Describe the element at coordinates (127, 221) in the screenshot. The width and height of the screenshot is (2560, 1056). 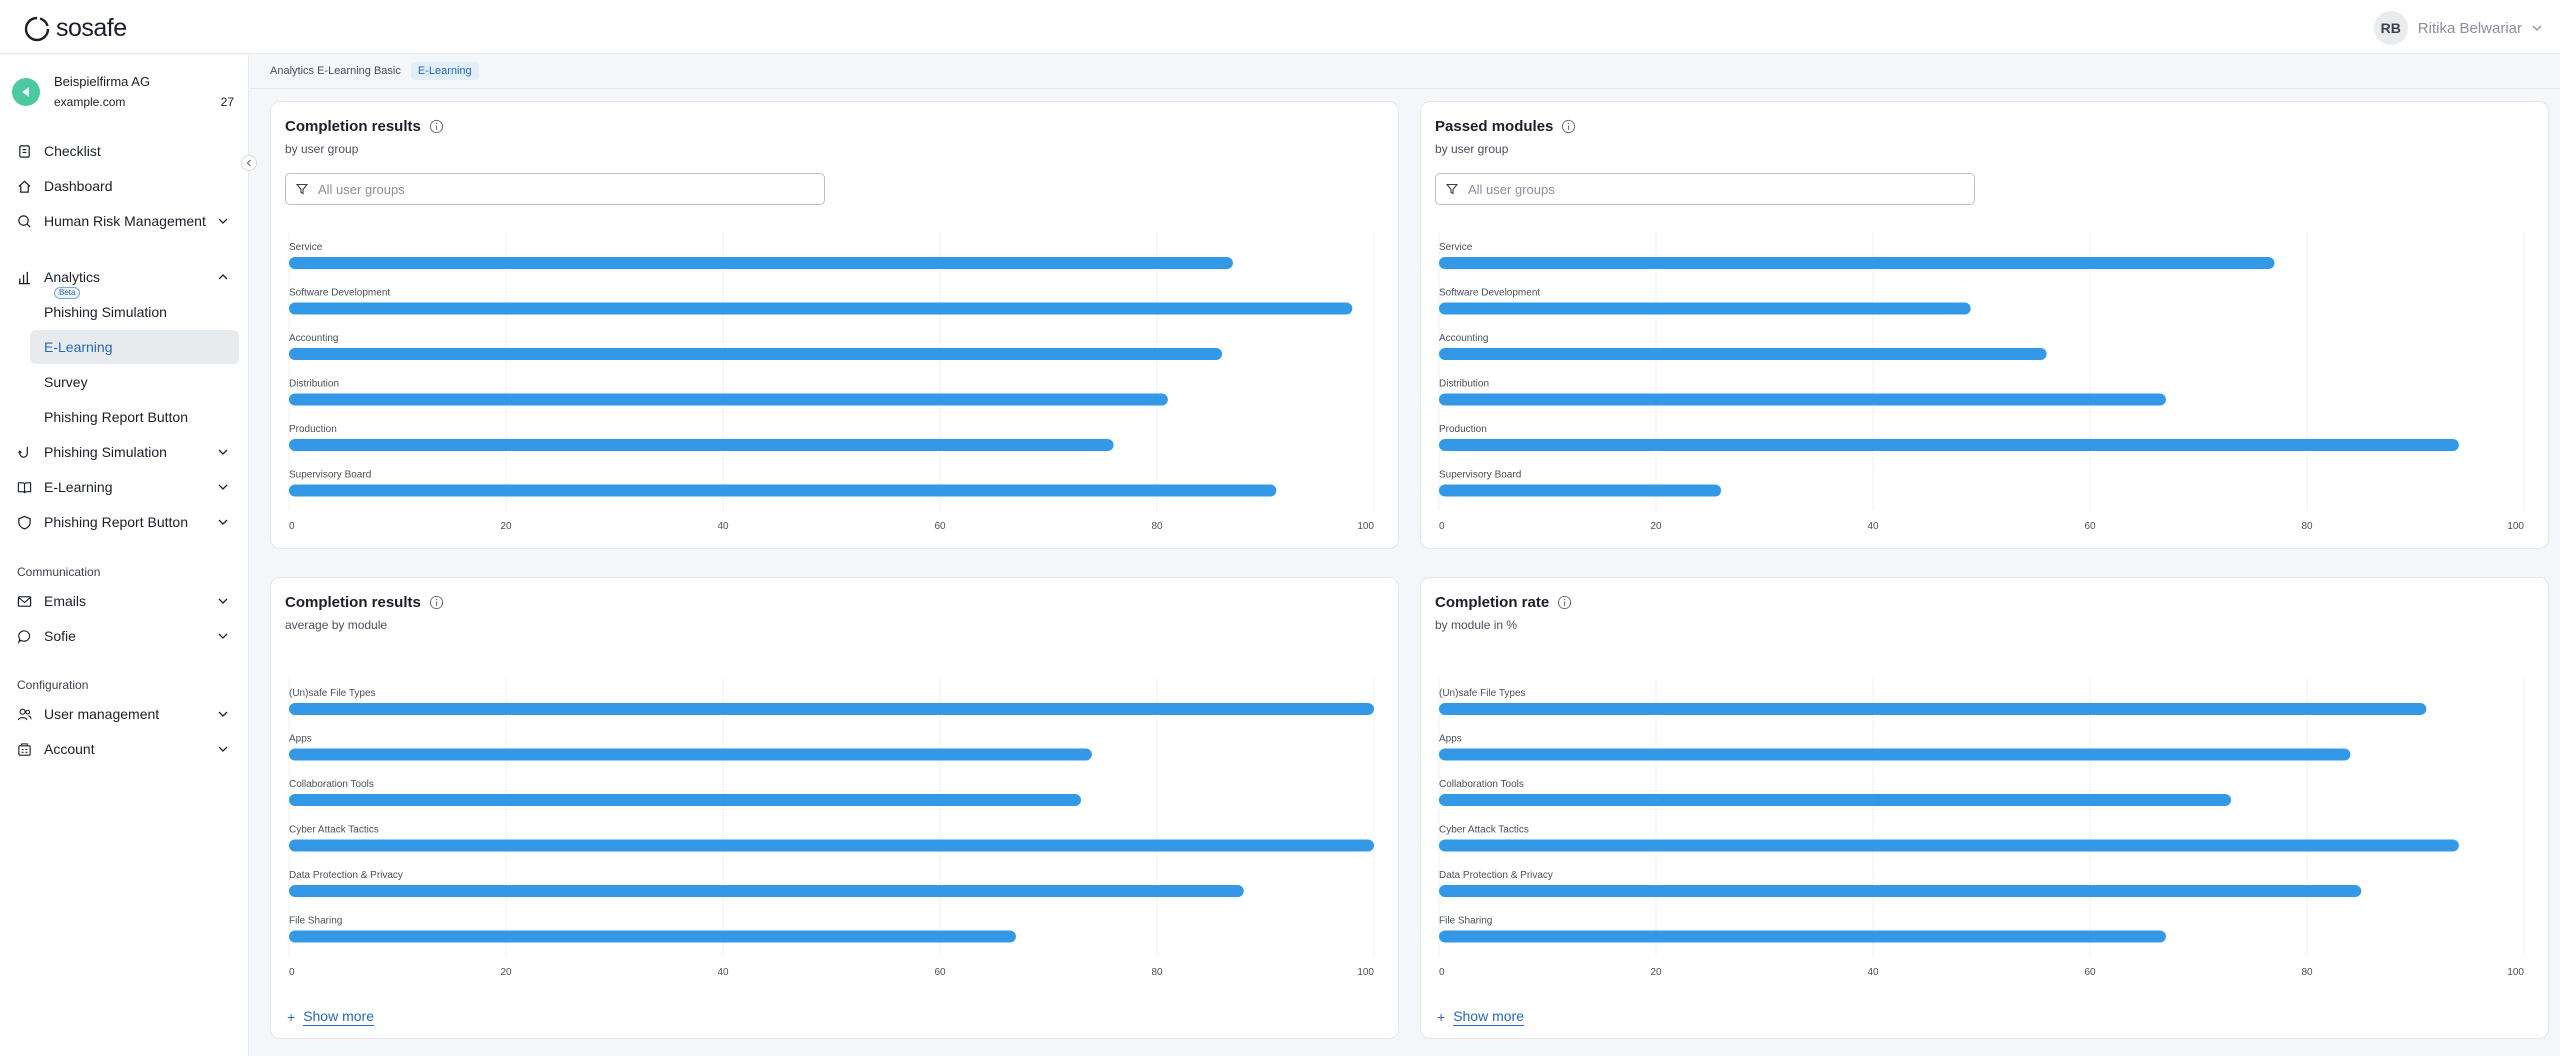
I see `sidebar-item-human-risk-management: Human Risk Management` at that location.